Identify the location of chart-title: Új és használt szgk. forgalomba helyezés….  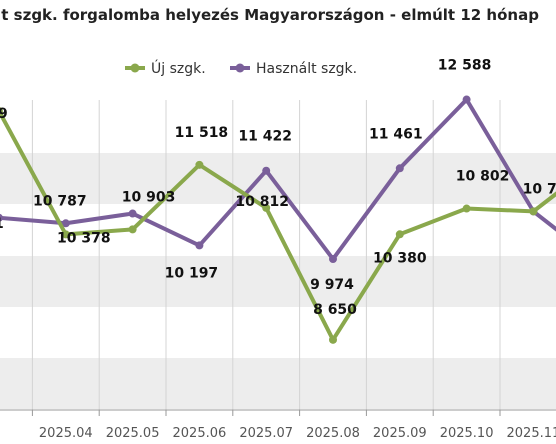
(269, 14).